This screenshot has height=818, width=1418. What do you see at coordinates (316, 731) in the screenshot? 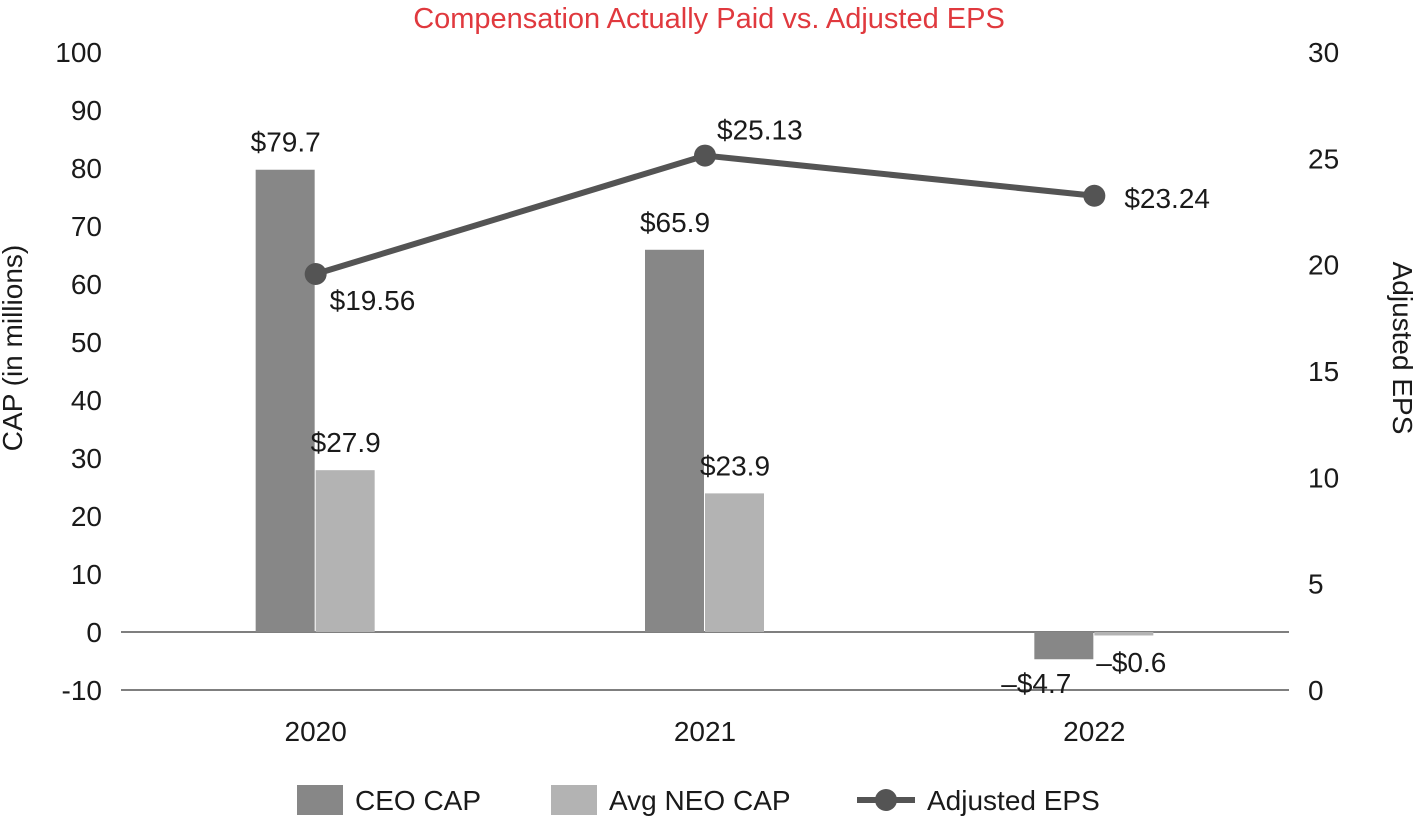
I see `x-tick-label: 2020` at bounding box center [316, 731].